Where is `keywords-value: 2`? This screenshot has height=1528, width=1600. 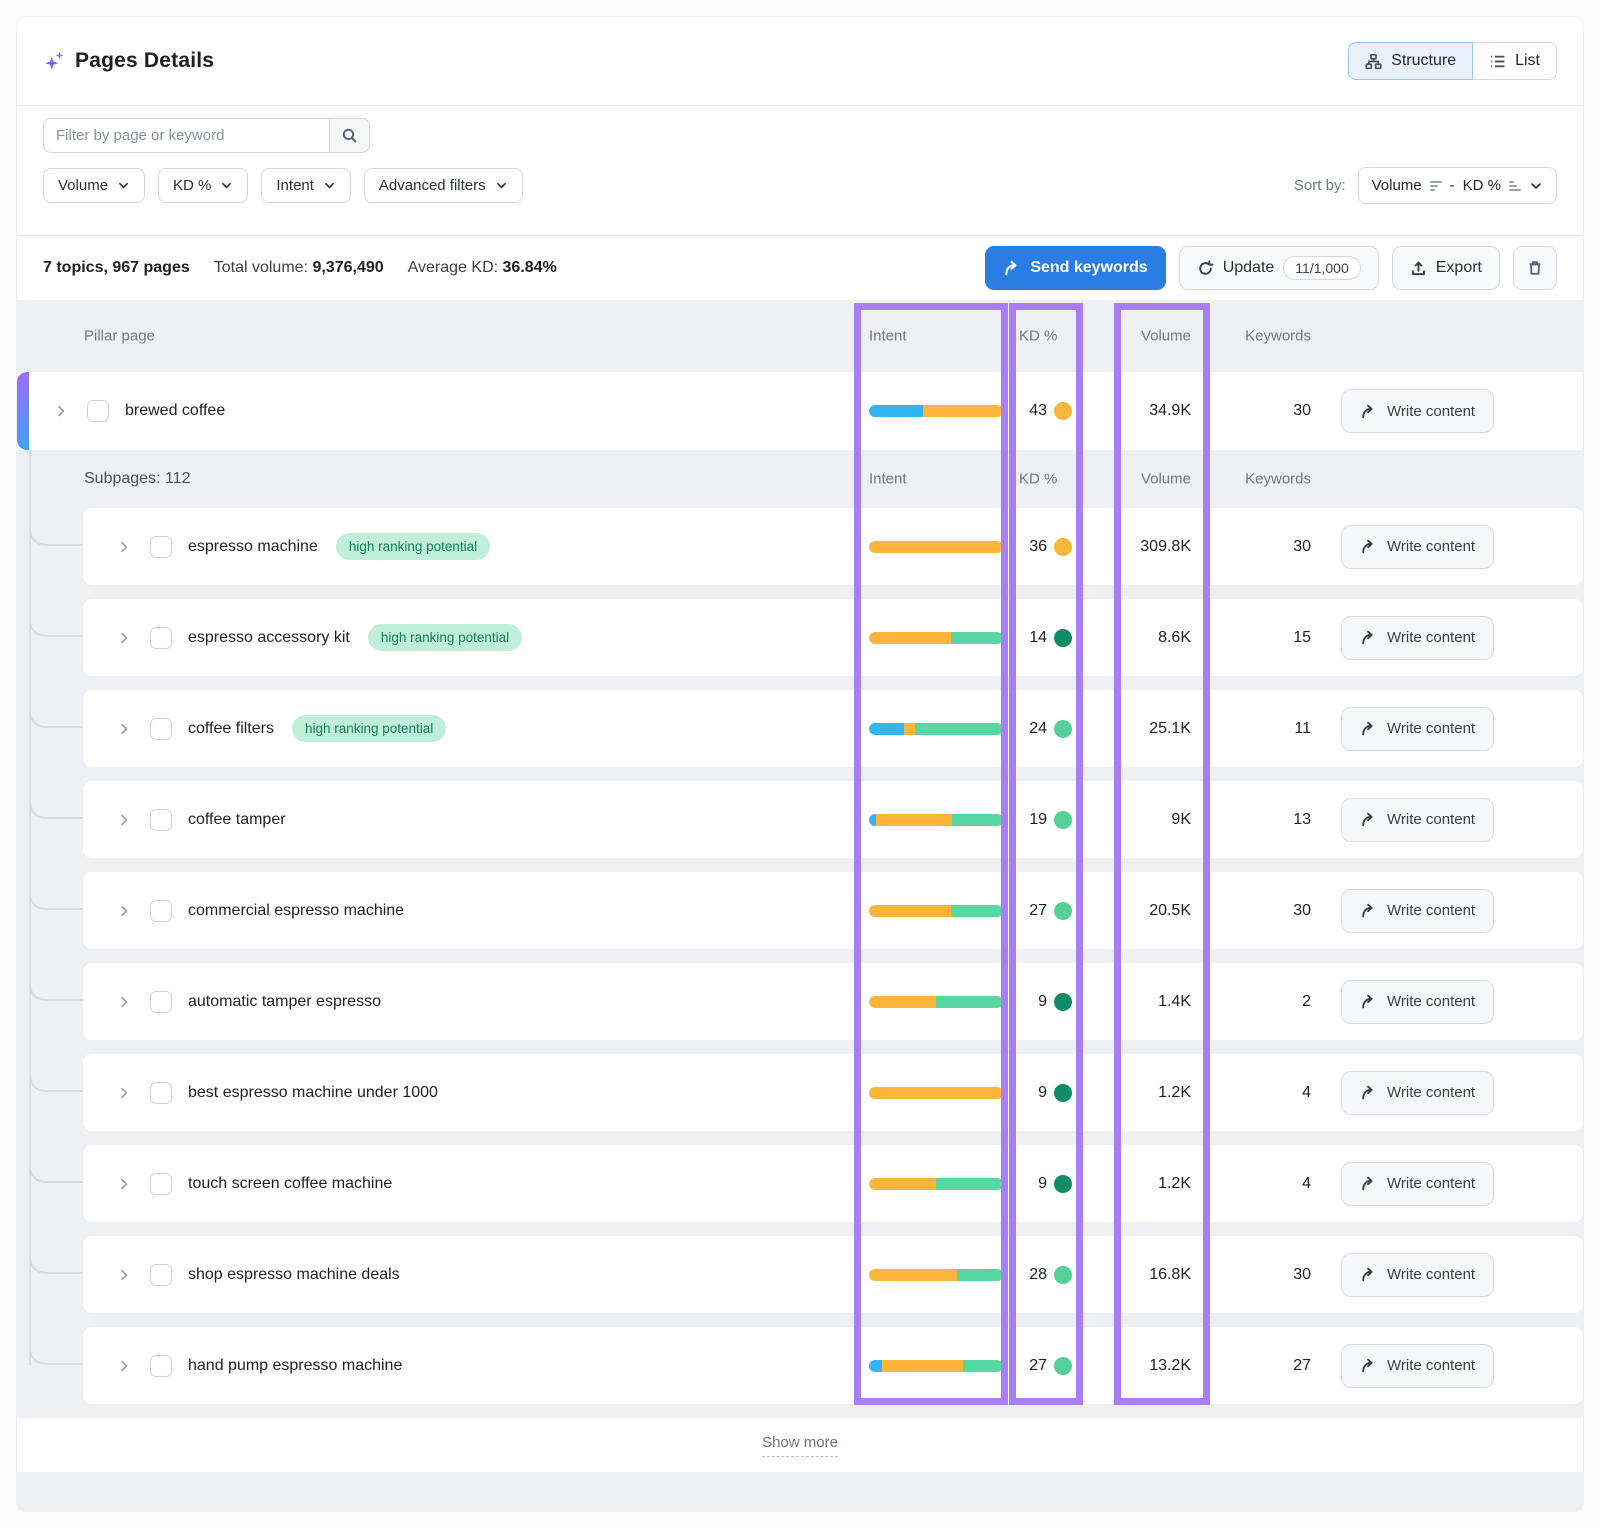 keywords-value: 2 is located at coordinates (1306, 1001).